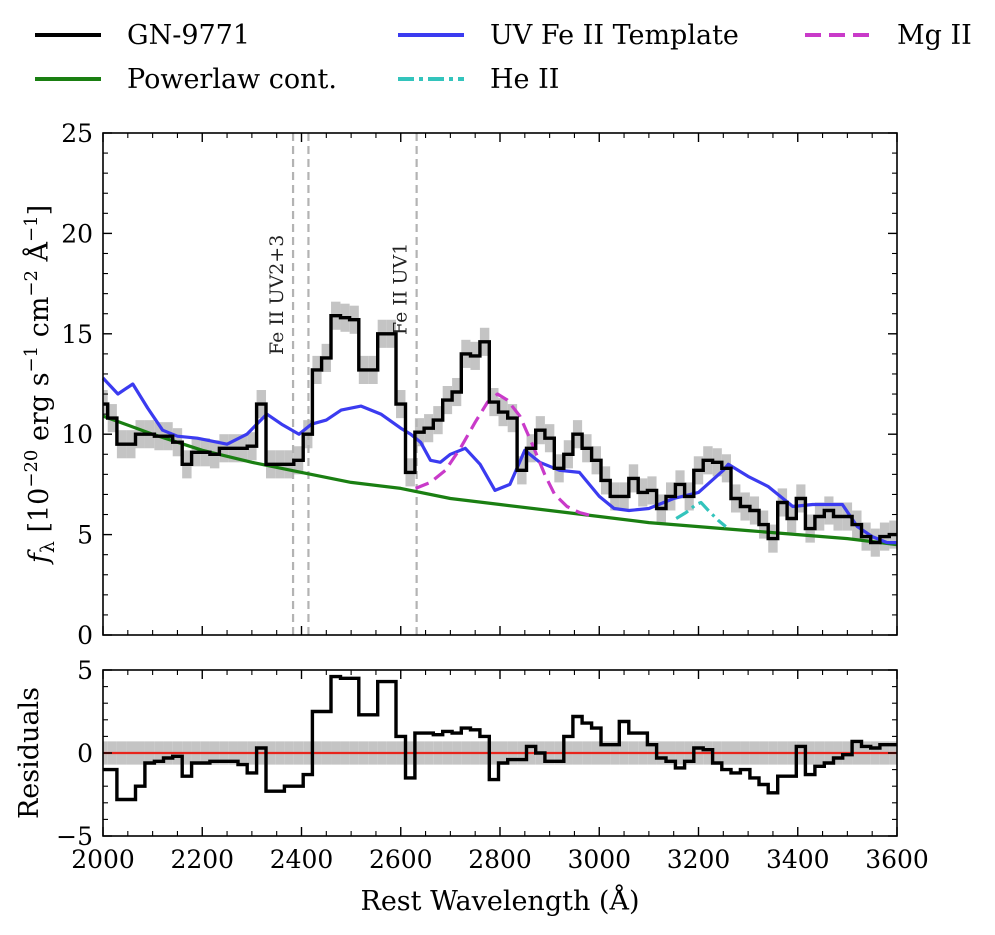  I want to click on x-tick-label: 2000, so click(103, 859).